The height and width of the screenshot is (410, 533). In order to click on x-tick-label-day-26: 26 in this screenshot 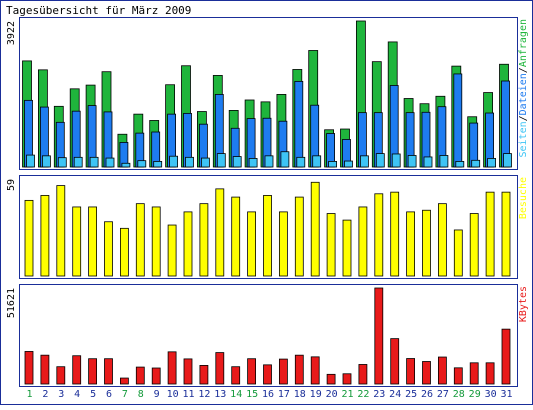, I will do `click(427, 394)`.